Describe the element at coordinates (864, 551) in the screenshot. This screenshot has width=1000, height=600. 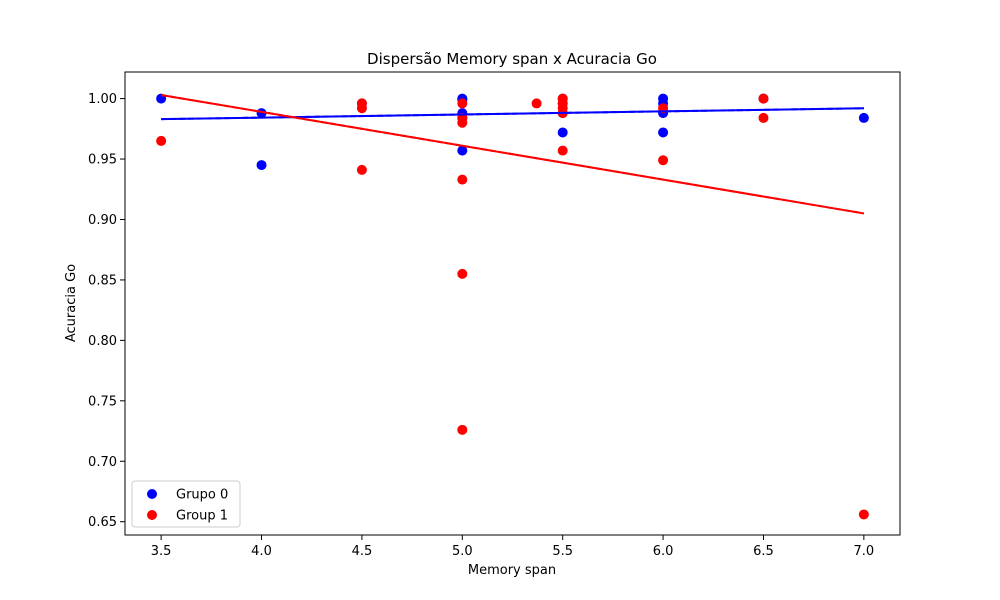
I see `x-tick-label: 7.0` at that location.